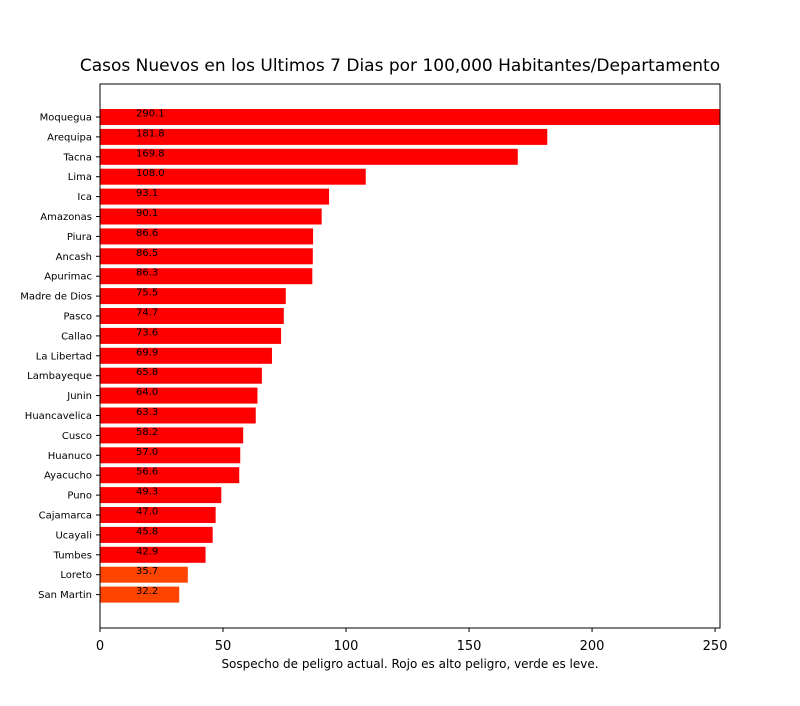  Describe the element at coordinates (191, 335) in the screenshot. I see `bar-callao` at that location.